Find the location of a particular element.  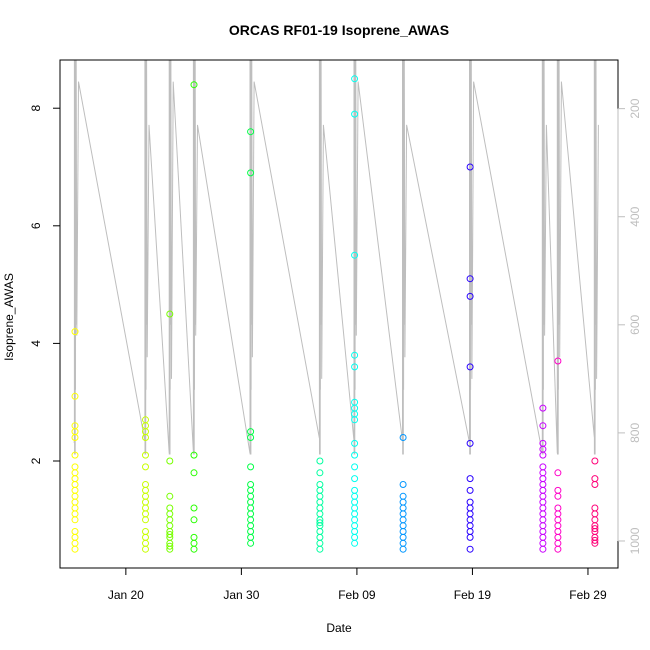

y-tick-label: 2 is located at coordinates (36, 460).